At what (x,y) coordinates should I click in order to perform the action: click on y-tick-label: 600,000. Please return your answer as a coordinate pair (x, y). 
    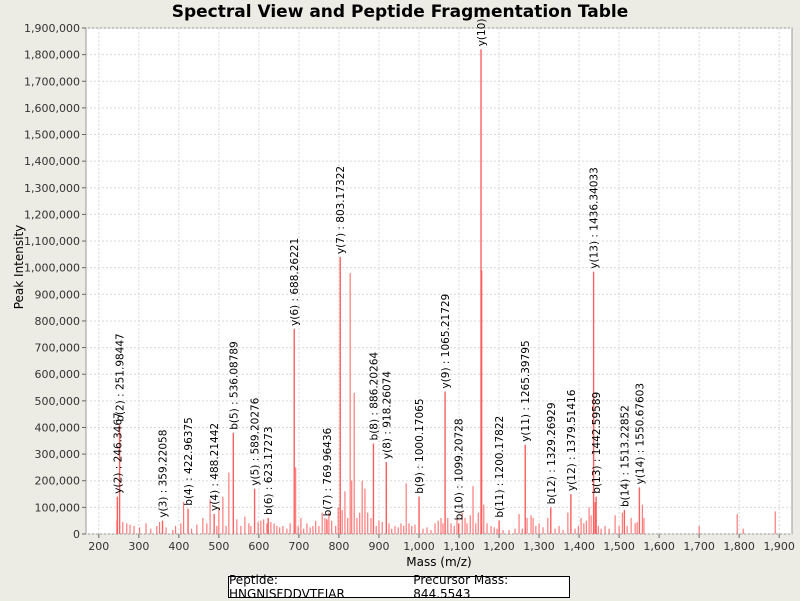
    Looking at the image, I should click on (58, 374).